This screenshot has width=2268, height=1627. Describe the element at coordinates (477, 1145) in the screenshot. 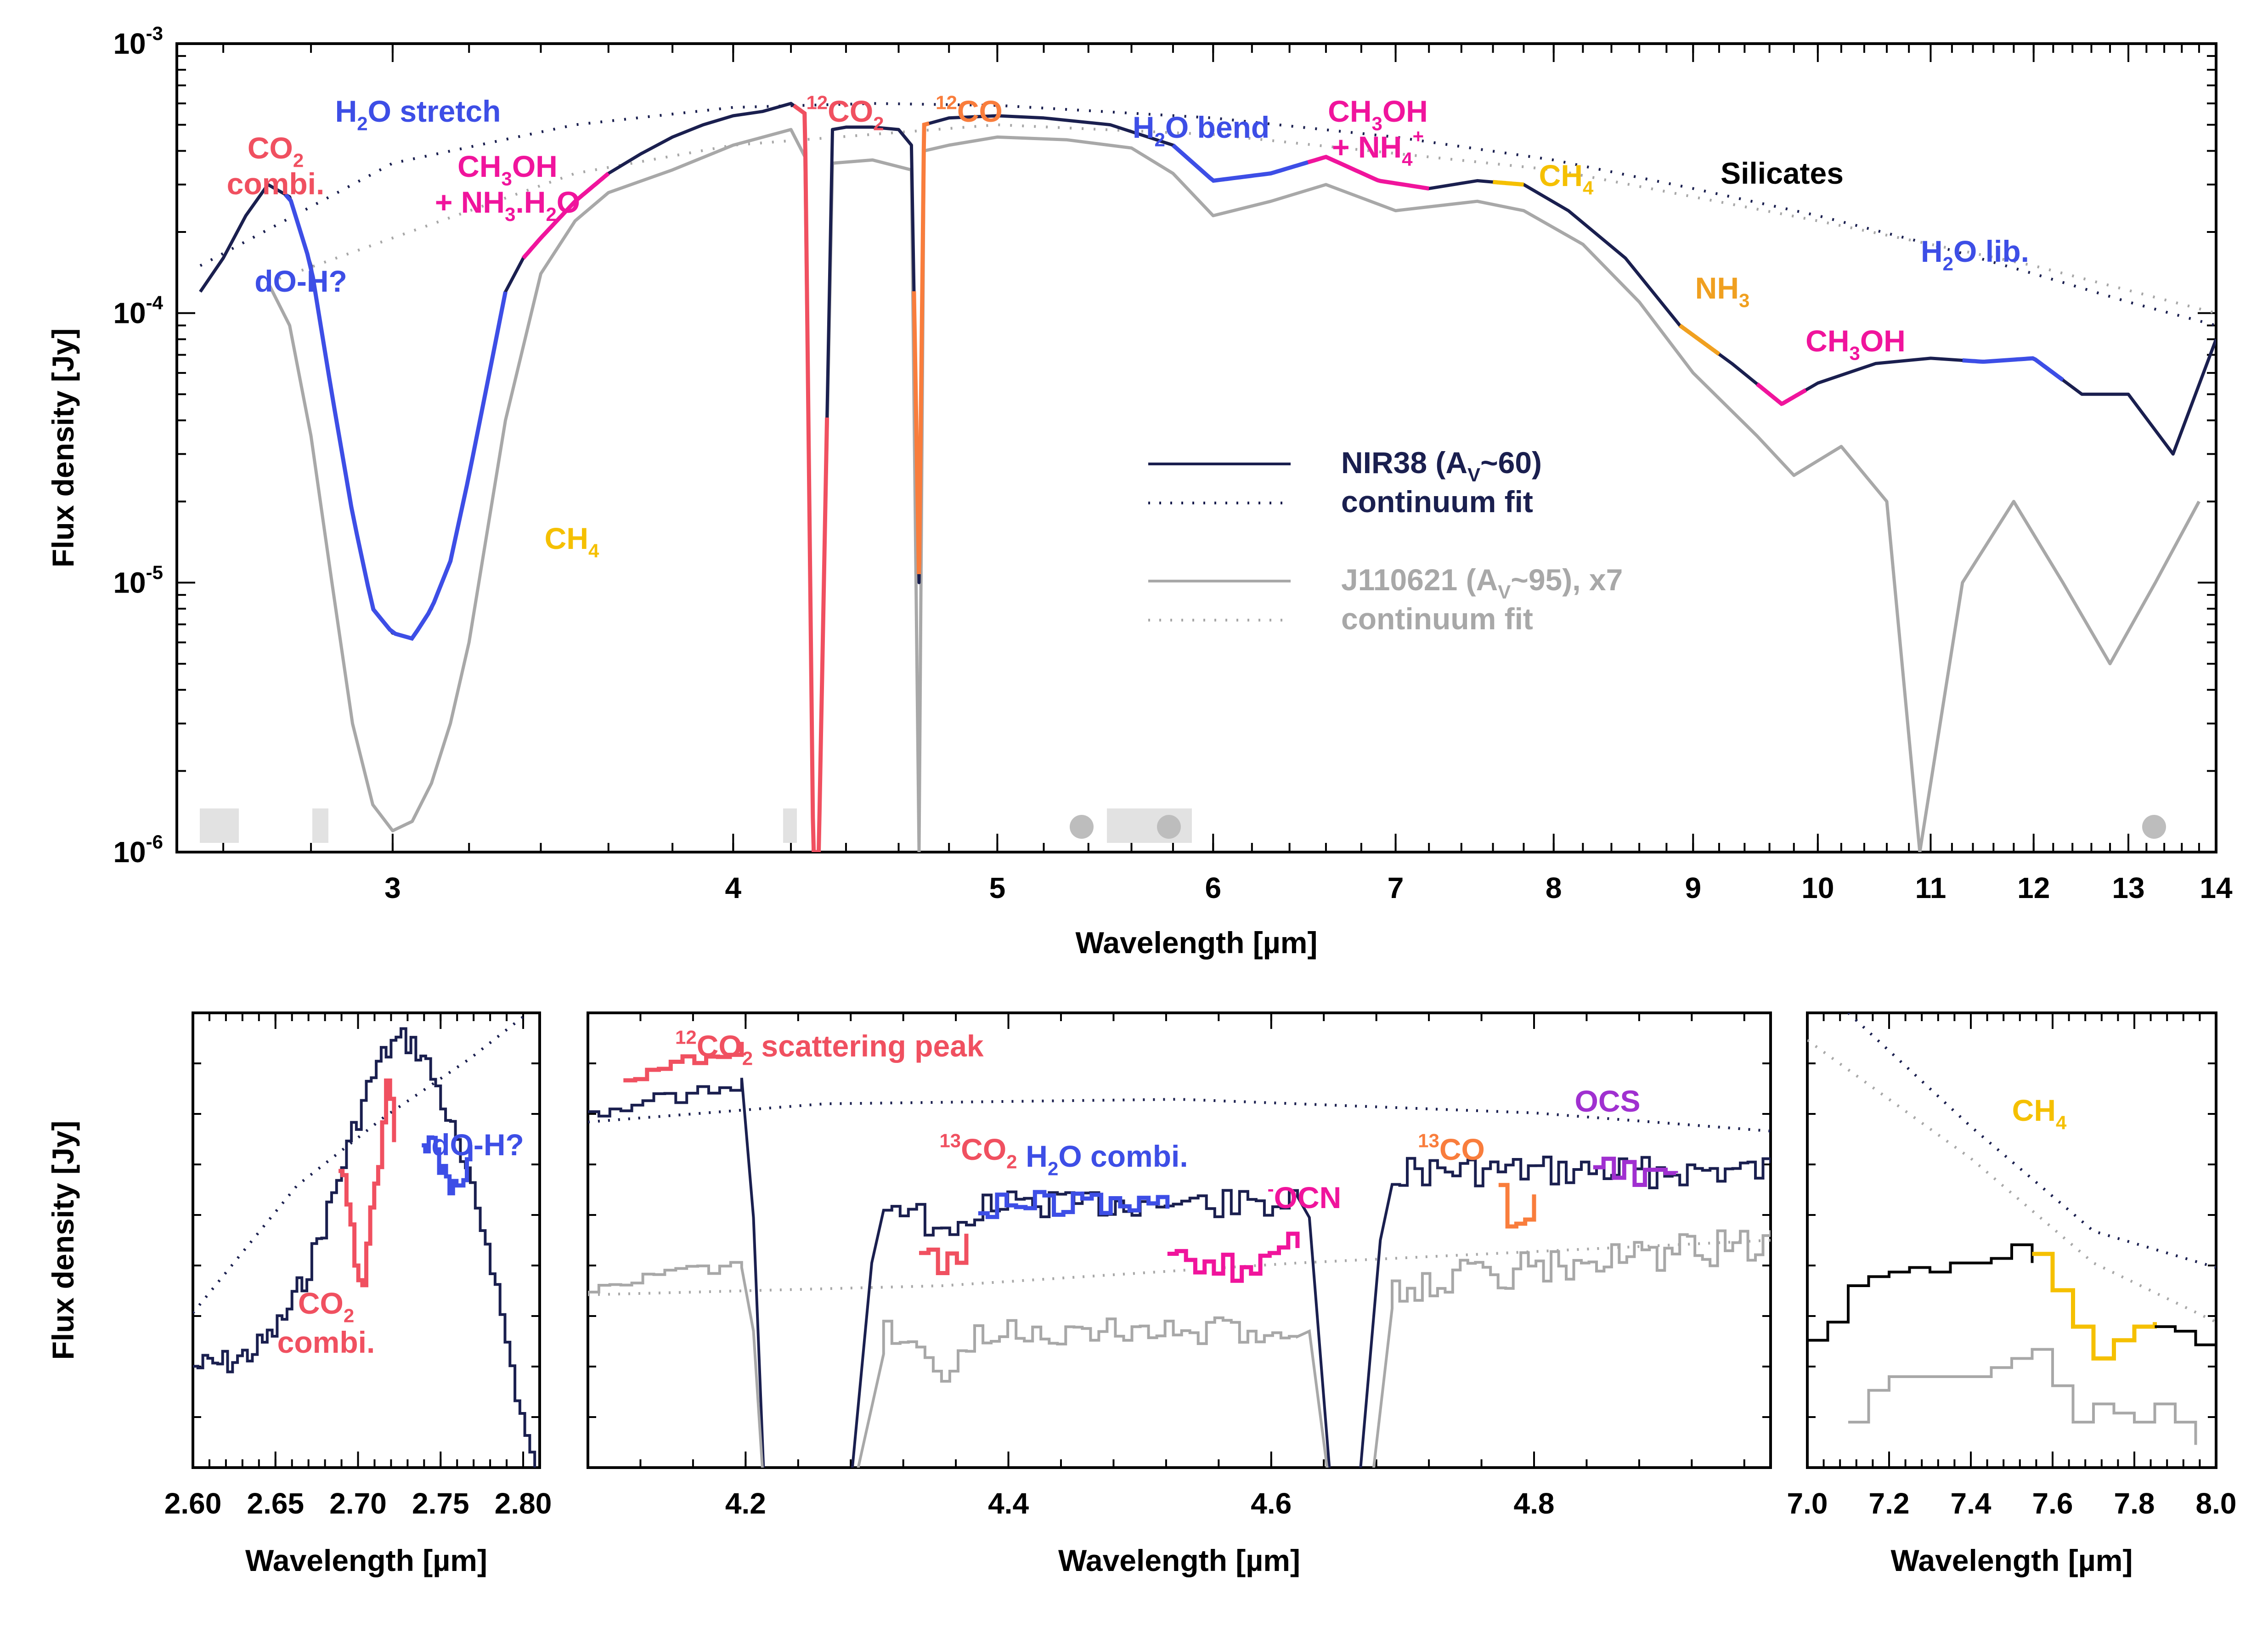

I see `feature-label: dO-H?` at that location.